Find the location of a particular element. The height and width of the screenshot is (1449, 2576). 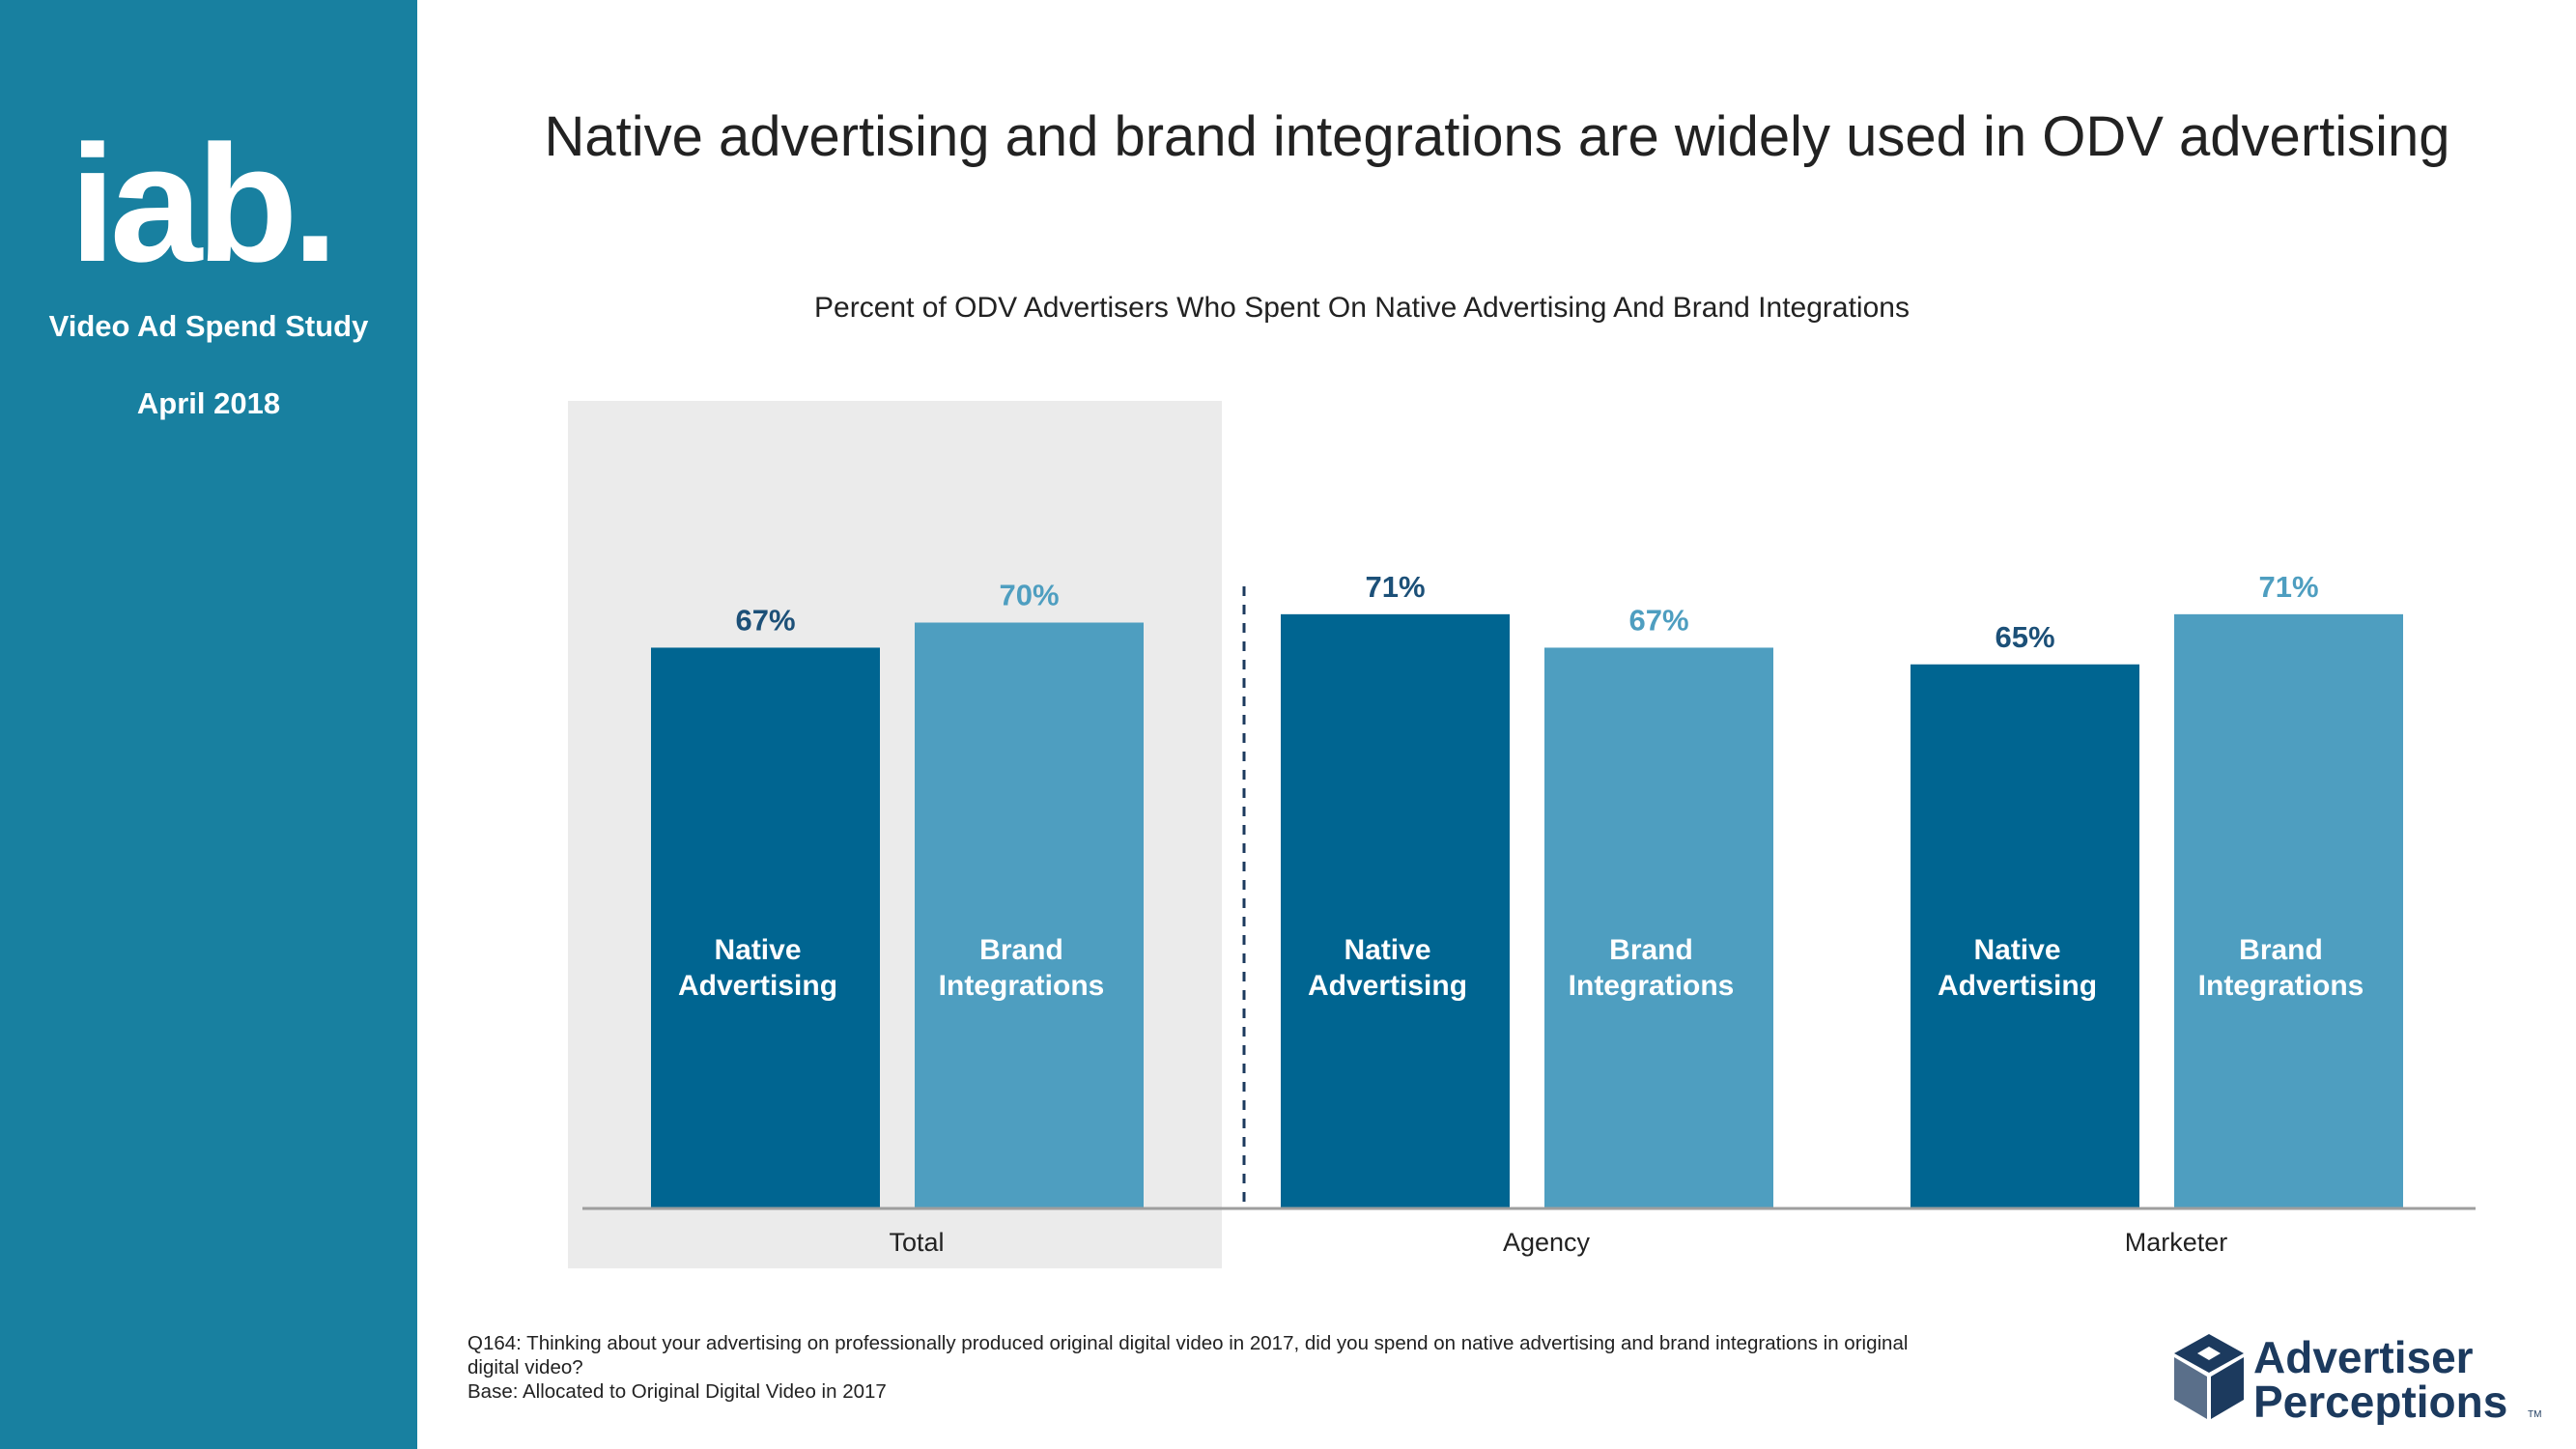

study-date: April 2018 is located at coordinates (208, 403).